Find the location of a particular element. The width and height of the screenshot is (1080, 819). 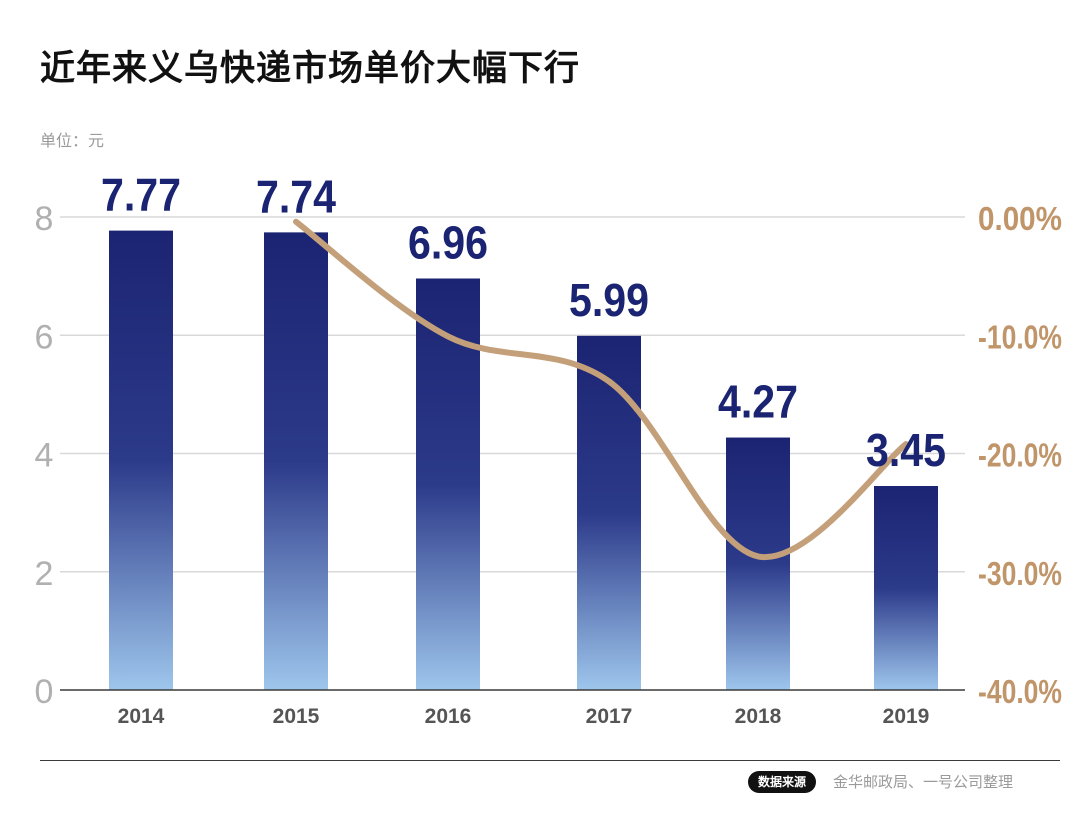

bar-2019 is located at coordinates (906, 588).